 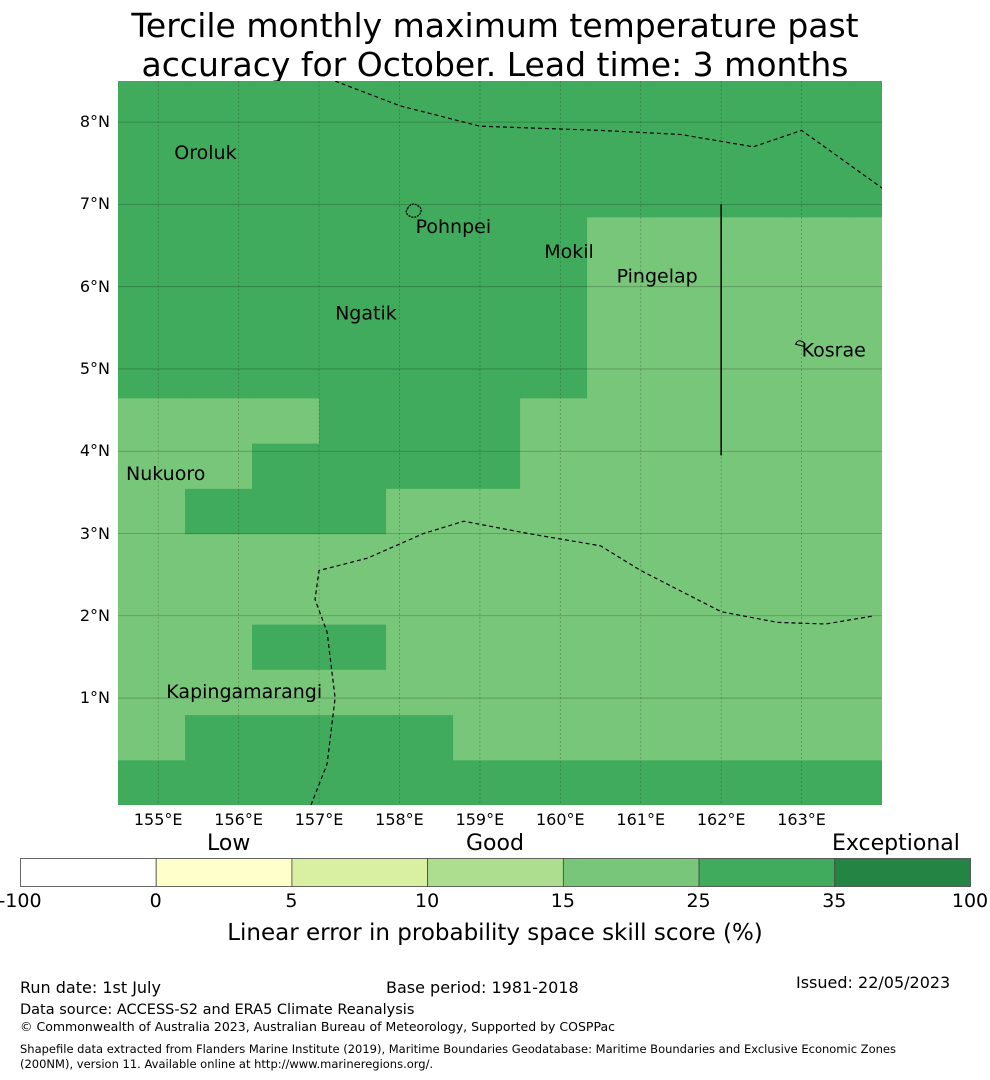 What do you see at coordinates (873, 982) in the screenshot?
I see `issued-date: Issued: 22/05/2023` at bounding box center [873, 982].